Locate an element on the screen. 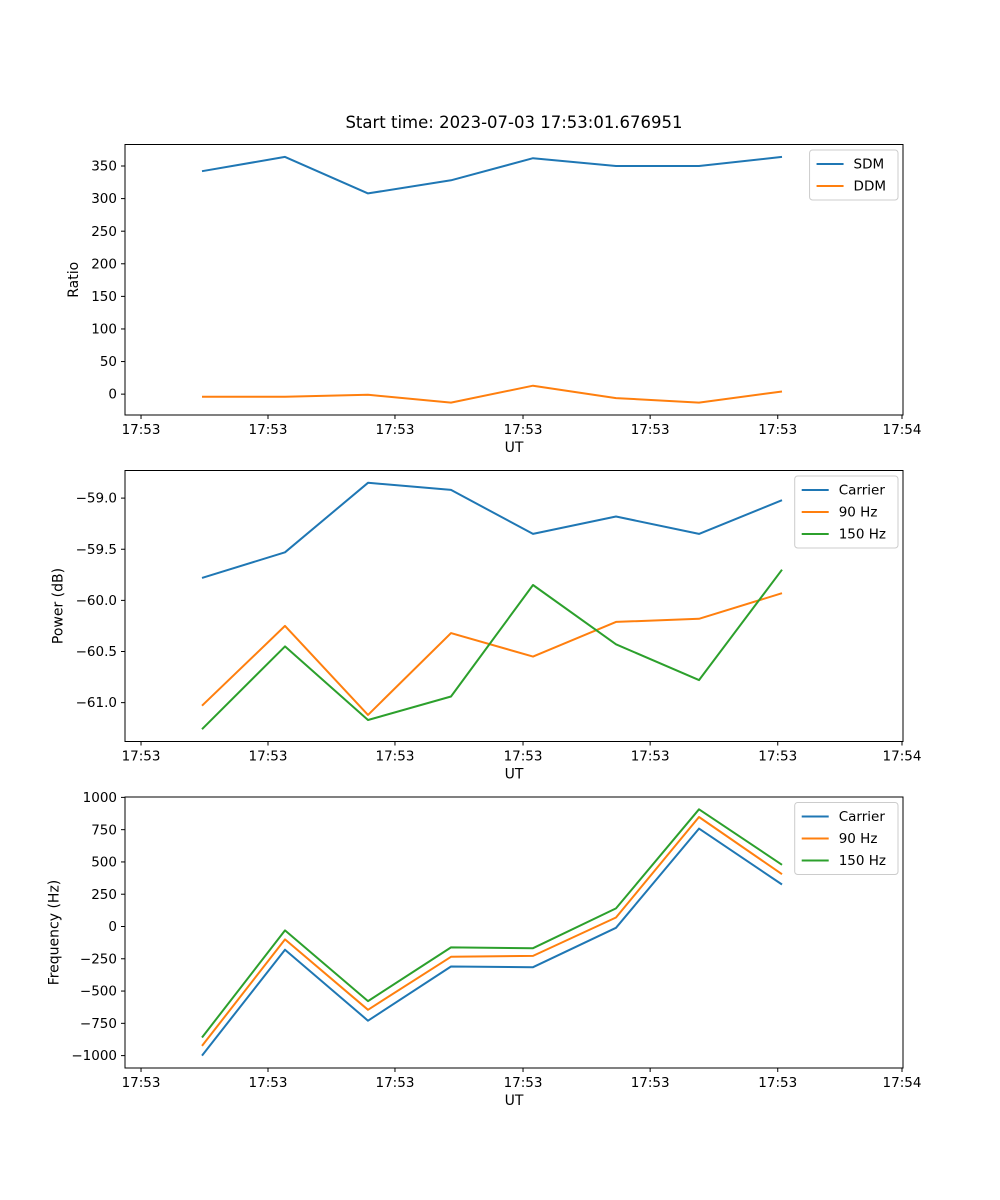 The width and height of the screenshot is (1000, 1200). y-tick-label: −59.0 is located at coordinates (96, 499).